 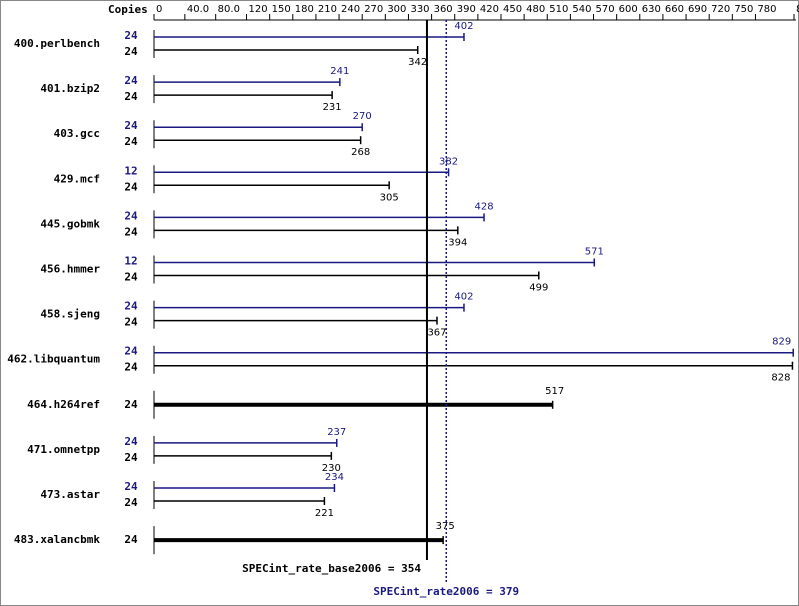 What do you see at coordinates (77, 133) in the screenshot?
I see `benchmark-label: 403.gcc` at bounding box center [77, 133].